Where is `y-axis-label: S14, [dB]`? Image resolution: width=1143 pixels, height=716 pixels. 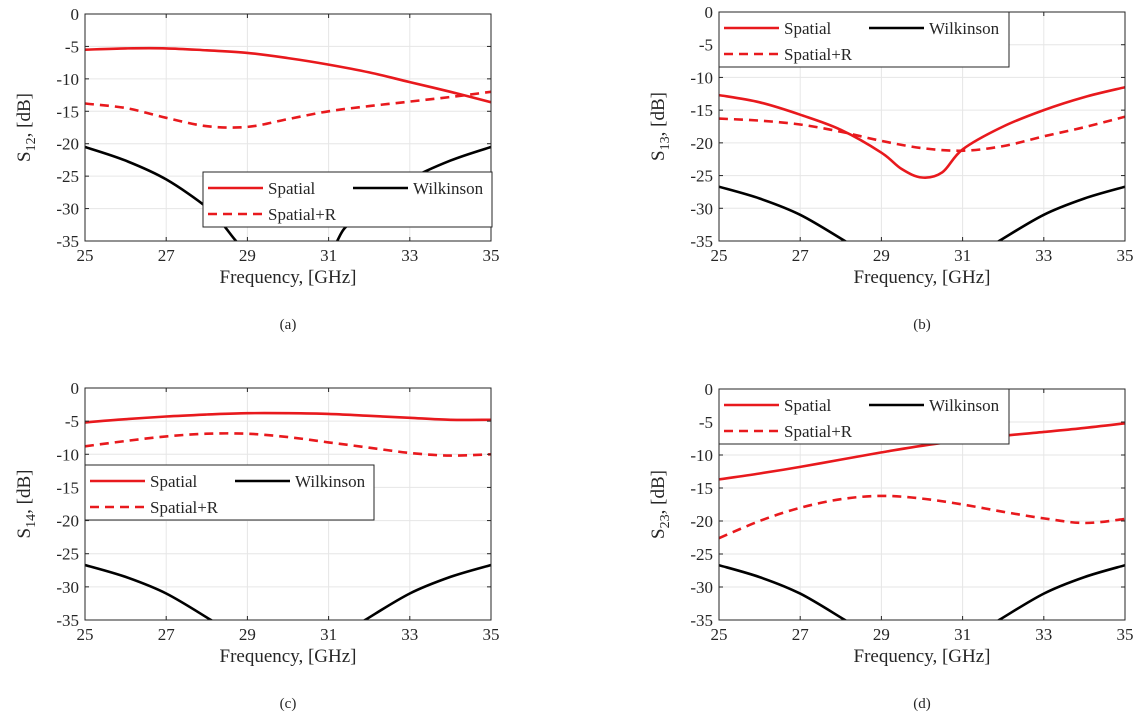 y-axis-label: S14, [dB] is located at coordinates (26, 504).